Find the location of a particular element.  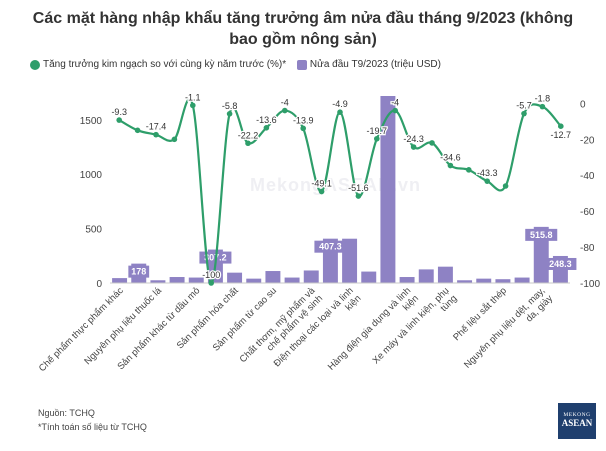

x-axis-label-line: Chất thơm, mỹ phẩm và is located at coordinates (278, 325).